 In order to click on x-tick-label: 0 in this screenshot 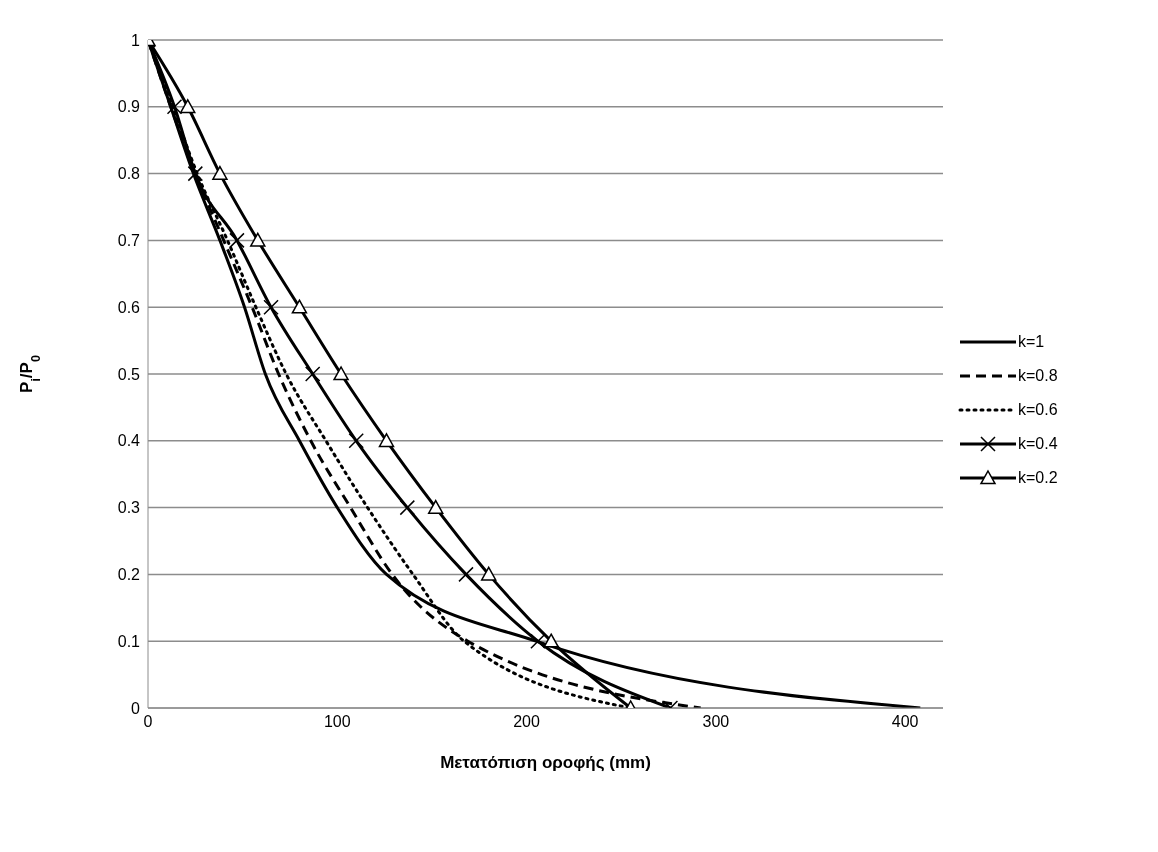, I will do `click(148, 722)`.